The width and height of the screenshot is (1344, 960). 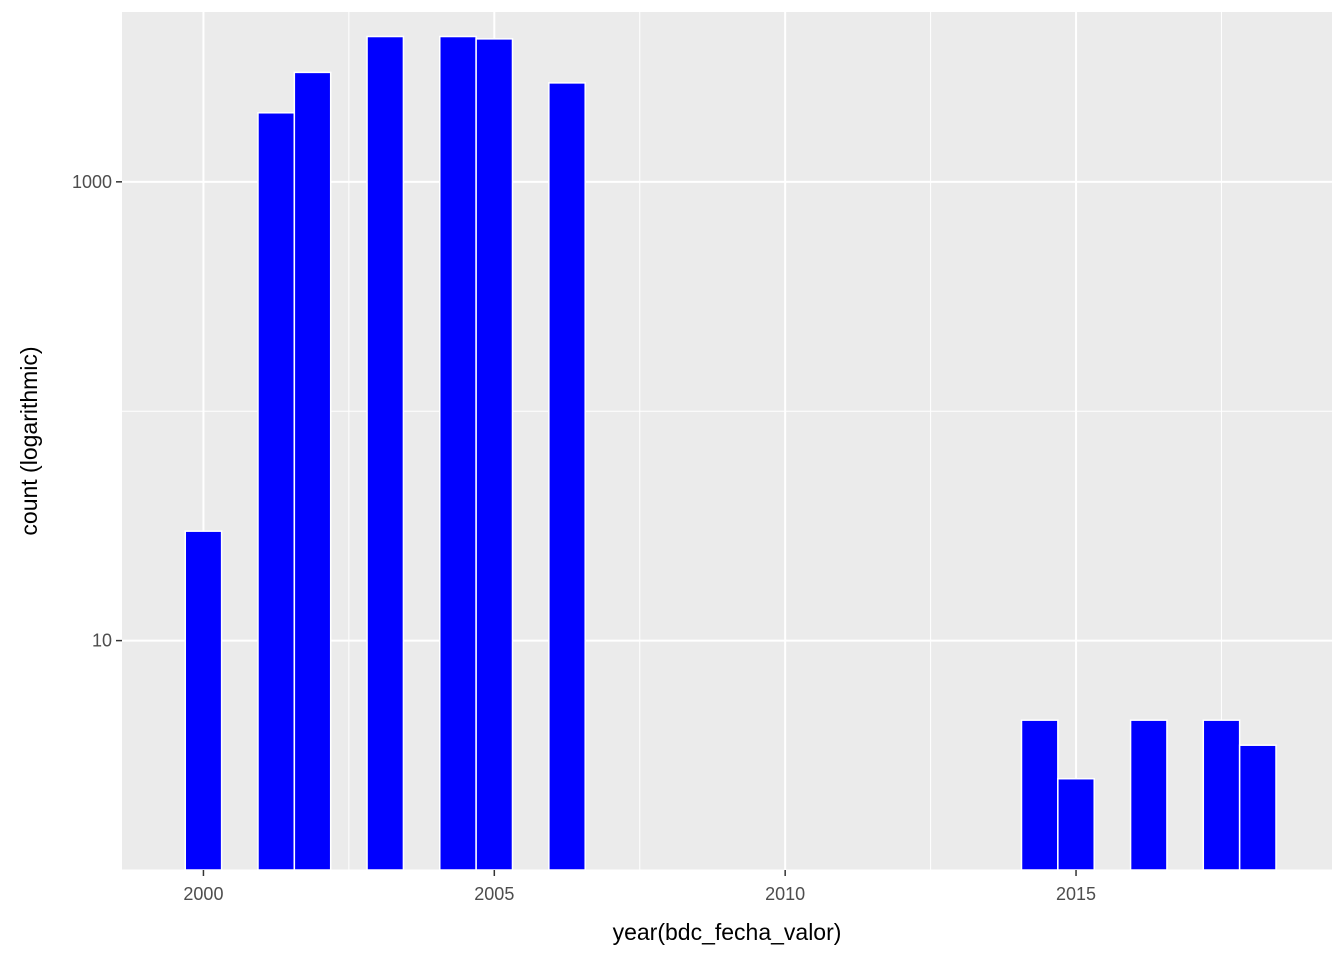 What do you see at coordinates (785, 894) in the screenshot?
I see `x-tick-label: 2010` at bounding box center [785, 894].